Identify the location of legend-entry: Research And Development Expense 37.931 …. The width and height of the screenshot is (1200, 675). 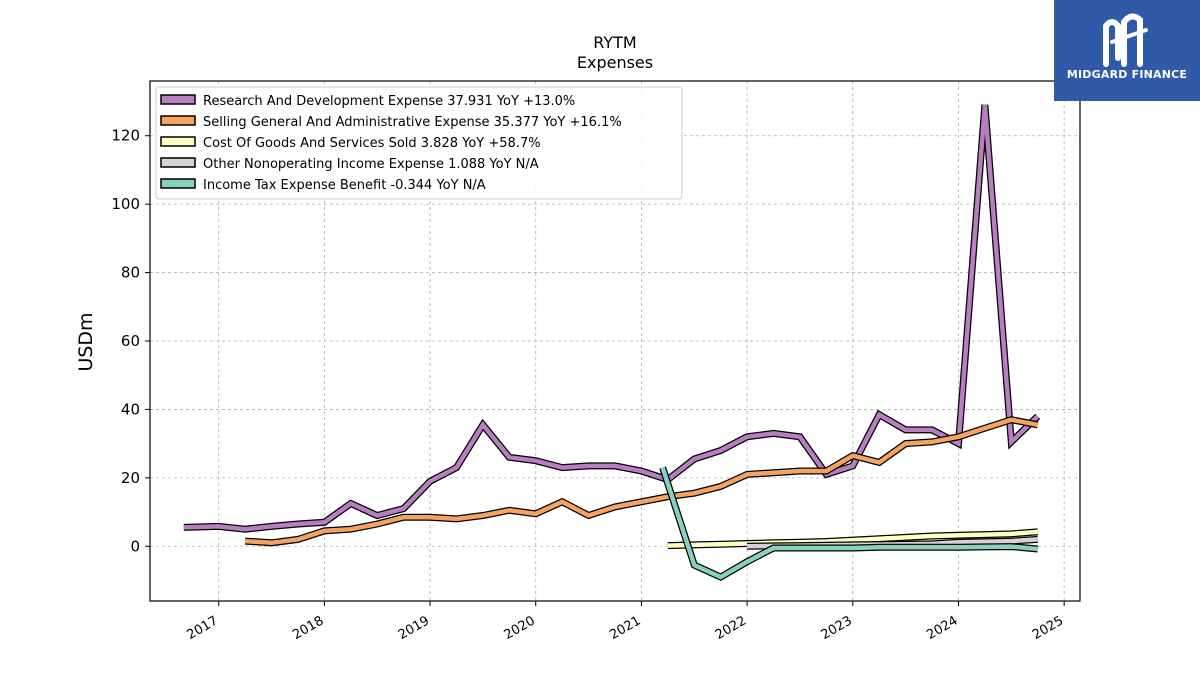
(367, 101).